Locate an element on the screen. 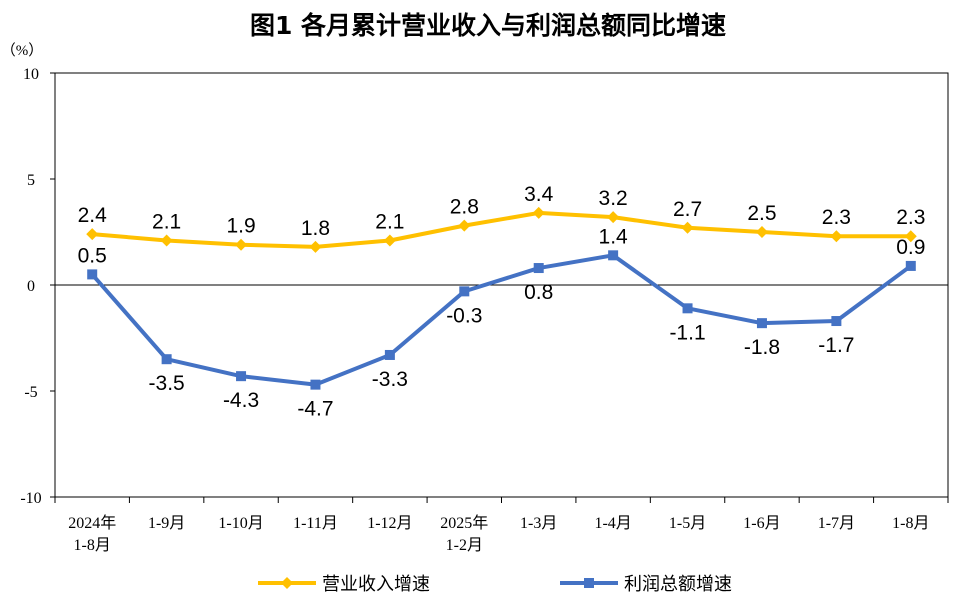 The height and width of the screenshot is (605, 966). data-label: 3.4 is located at coordinates (539, 194).